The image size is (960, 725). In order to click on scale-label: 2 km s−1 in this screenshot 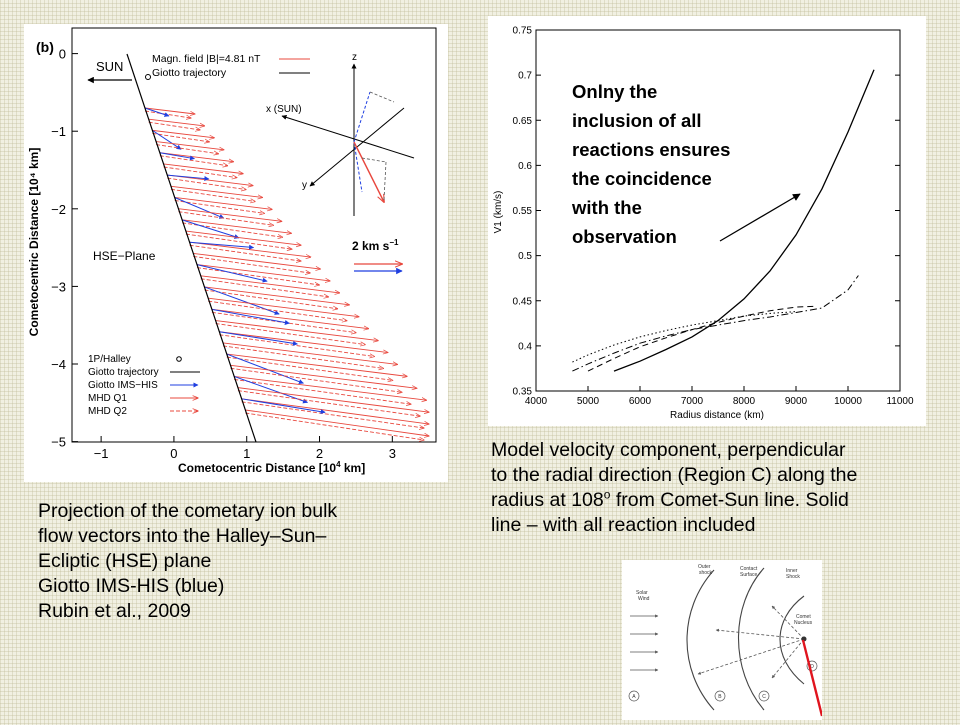, I will do `click(375, 245)`.